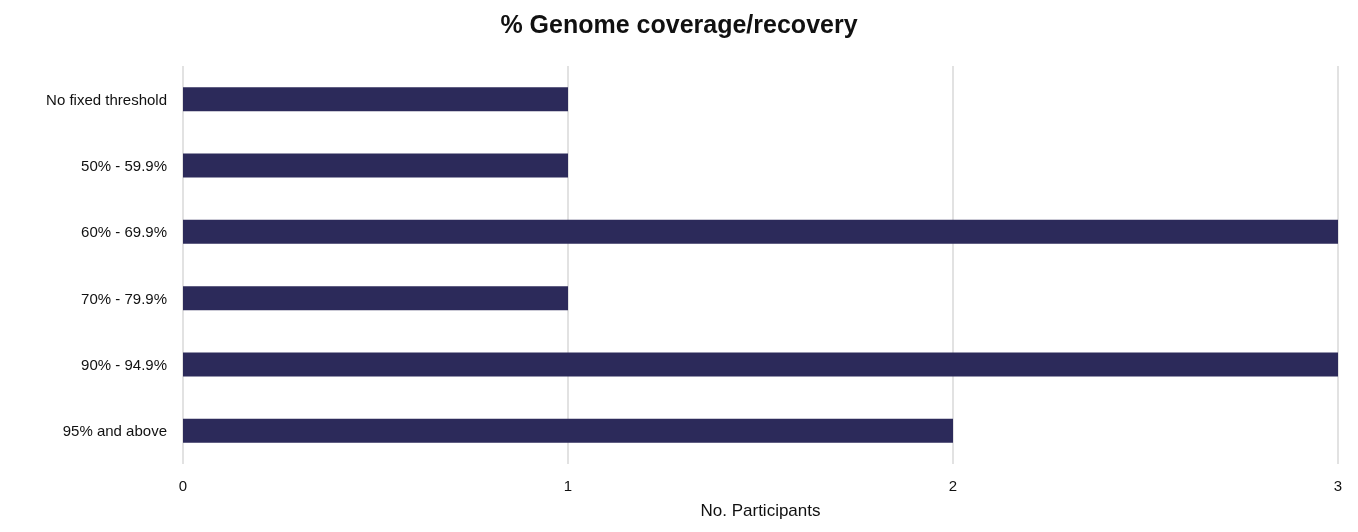 The height and width of the screenshot is (532, 1358). I want to click on x-tick-label: 1, so click(568, 485).